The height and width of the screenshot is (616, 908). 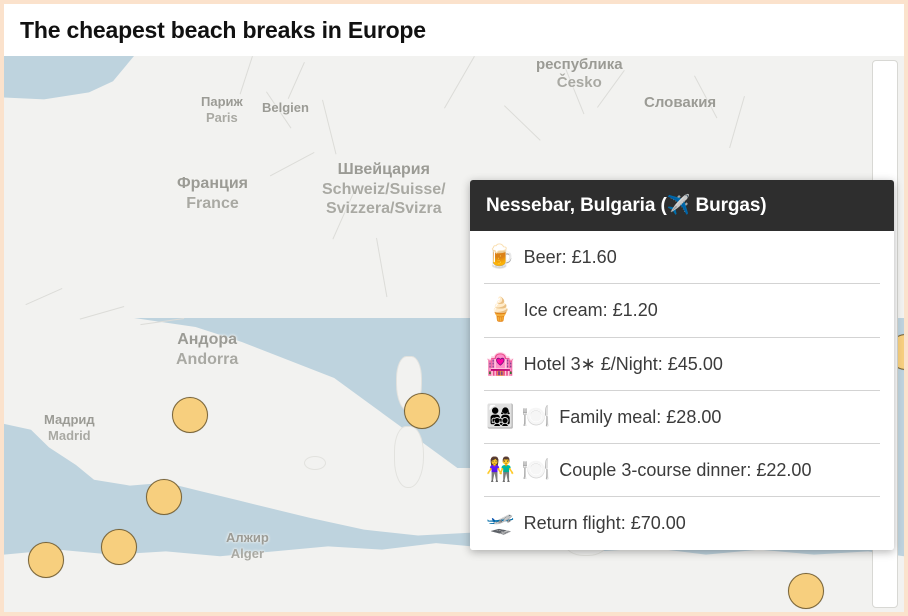 What do you see at coordinates (590, 310) in the screenshot?
I see `price-row-text: Ice cream: £1.20` at bounding box center [590, 310].